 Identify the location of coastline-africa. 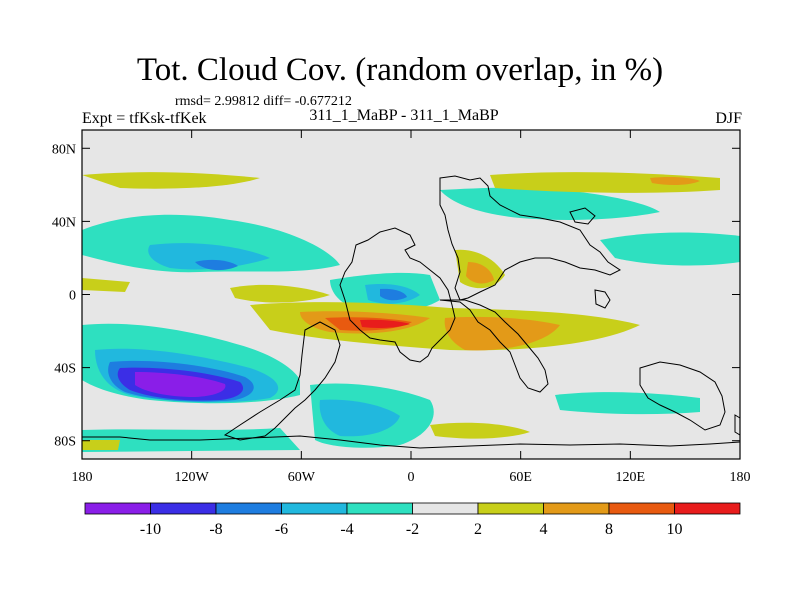
(494, 346).